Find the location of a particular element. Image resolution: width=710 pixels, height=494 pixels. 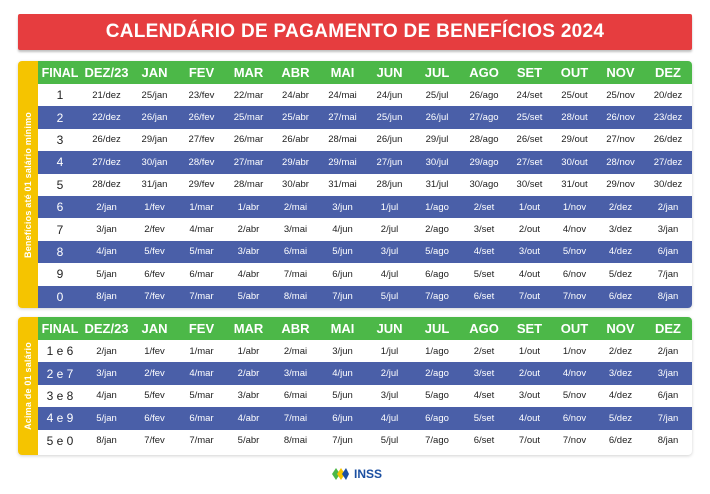

payment-date-cell: 5/dez is located at coordinates (620, 418).